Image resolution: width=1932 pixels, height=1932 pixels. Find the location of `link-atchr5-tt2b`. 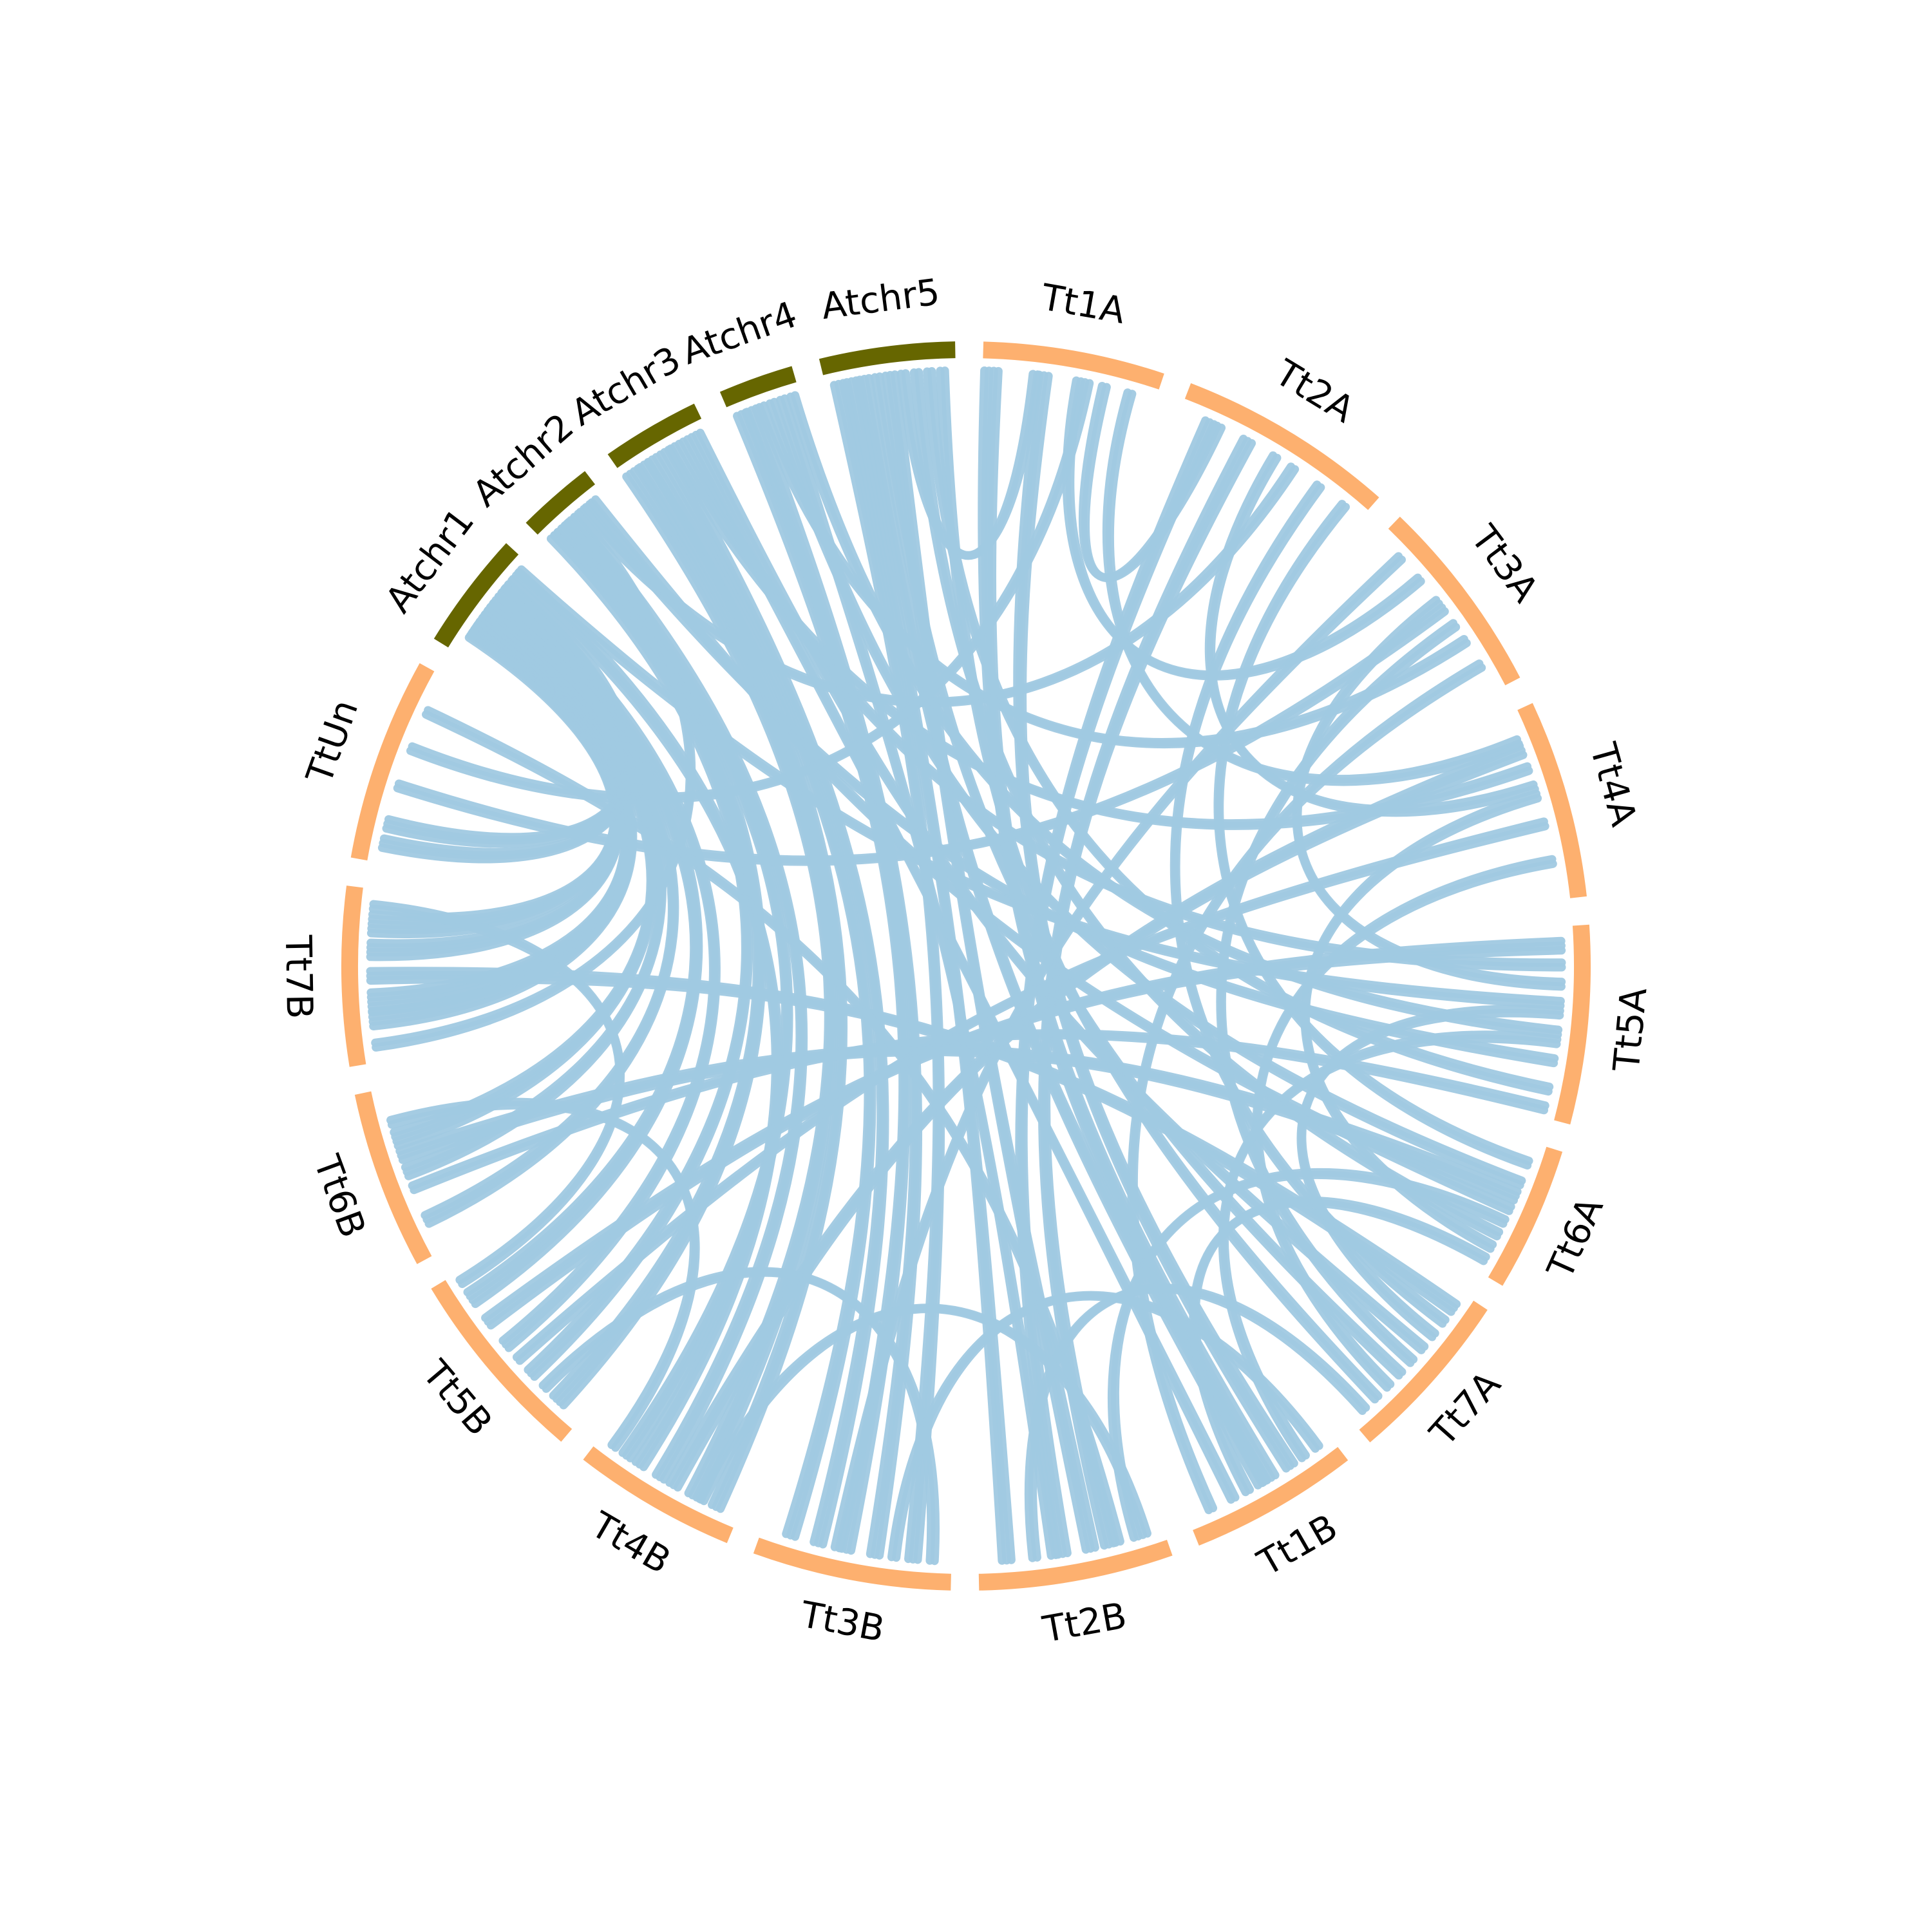

link-atchr5-tt2b is located at coordinates (929, 971).